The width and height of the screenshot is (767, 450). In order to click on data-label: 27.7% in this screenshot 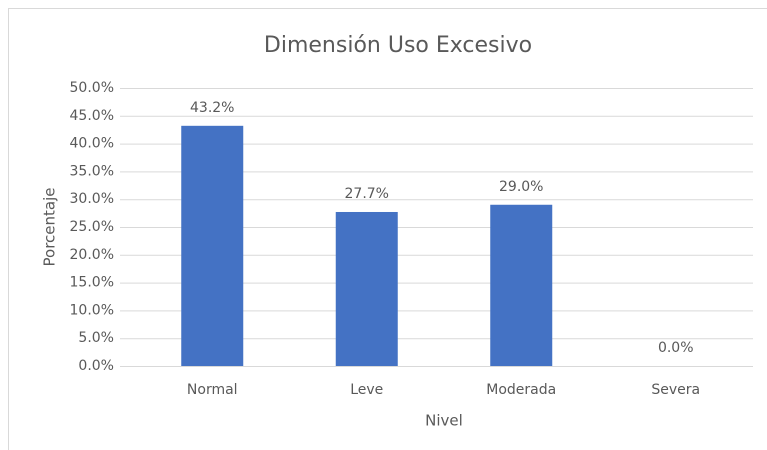, I will do `click(367, 194)`.